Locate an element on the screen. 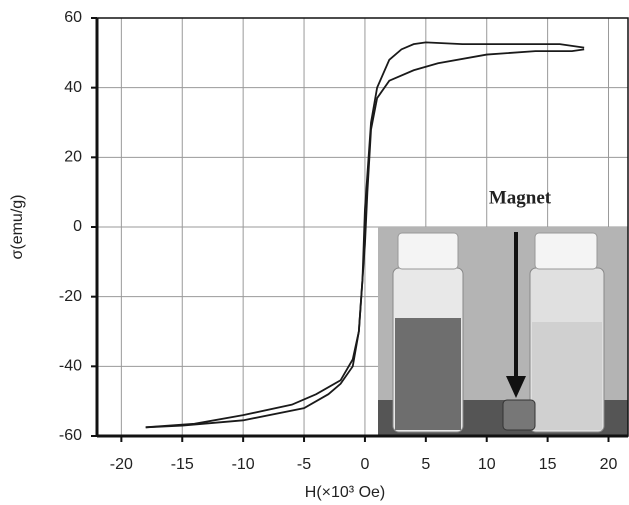 The width and height of the screenshot is (629, 505). left-cap is located at coordinates (428, 251).